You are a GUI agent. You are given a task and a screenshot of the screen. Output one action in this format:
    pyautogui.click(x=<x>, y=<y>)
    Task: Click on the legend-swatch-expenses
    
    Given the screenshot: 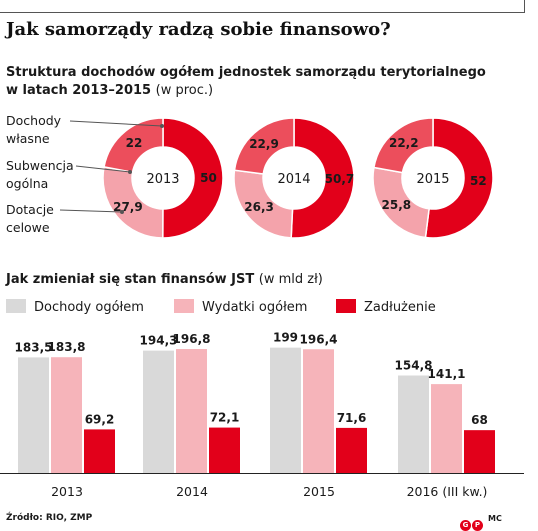 What is the action you would take?
    pyautogui.click(x=184, y=306)
    